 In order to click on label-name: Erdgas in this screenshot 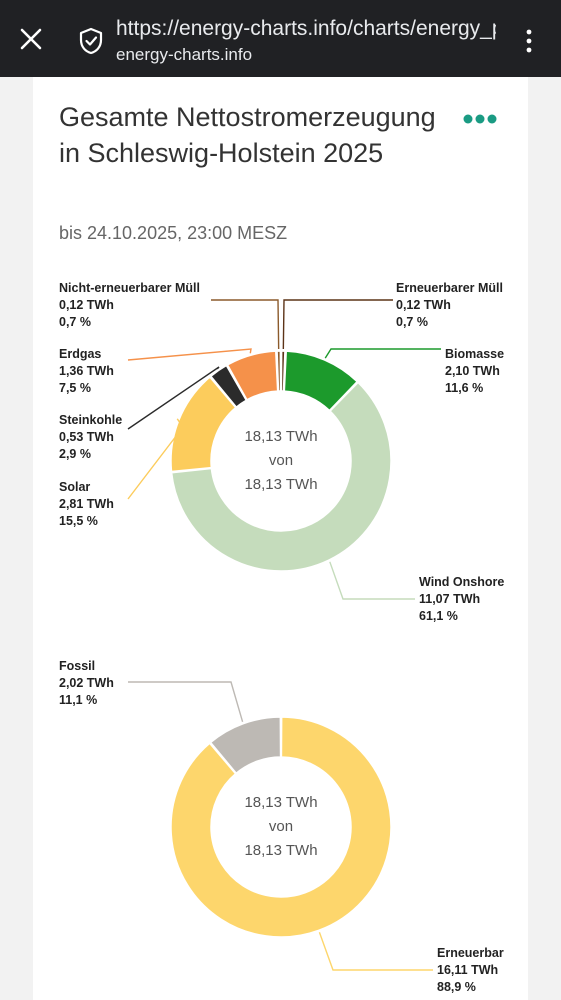, I will do `click(80, 354)`.